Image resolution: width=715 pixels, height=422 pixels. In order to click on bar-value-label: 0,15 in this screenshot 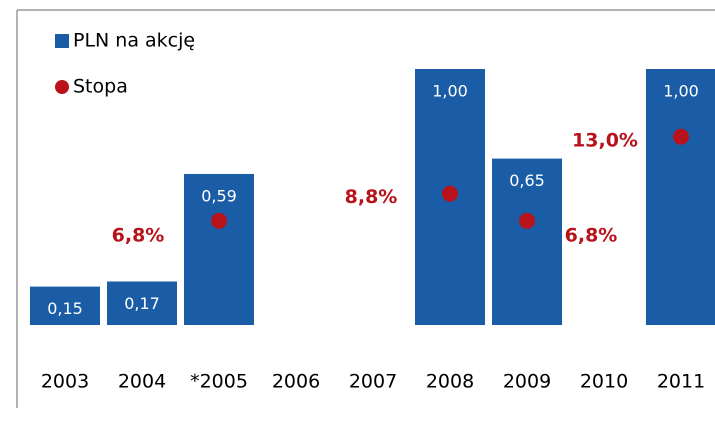, I will do `click(65, 308)`.